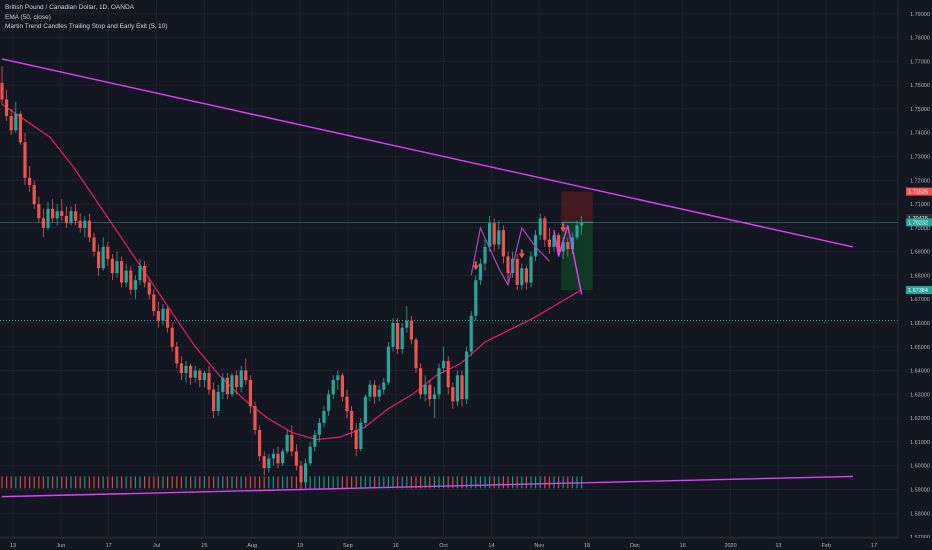  What do you see at coordinates (778, 546) in the screenshot?
I see `x-tick-label: 13` at bounding box center [778, 546].